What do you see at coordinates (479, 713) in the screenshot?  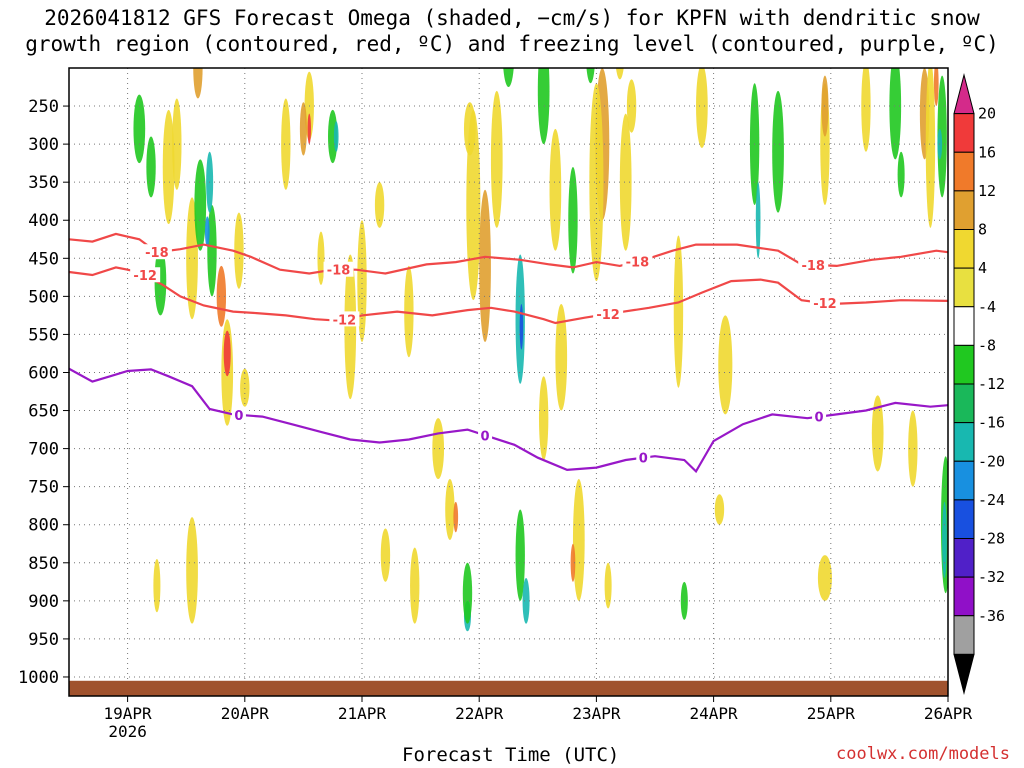 I see `x-tick-label: 22APR` at bounding box center [479, 713].